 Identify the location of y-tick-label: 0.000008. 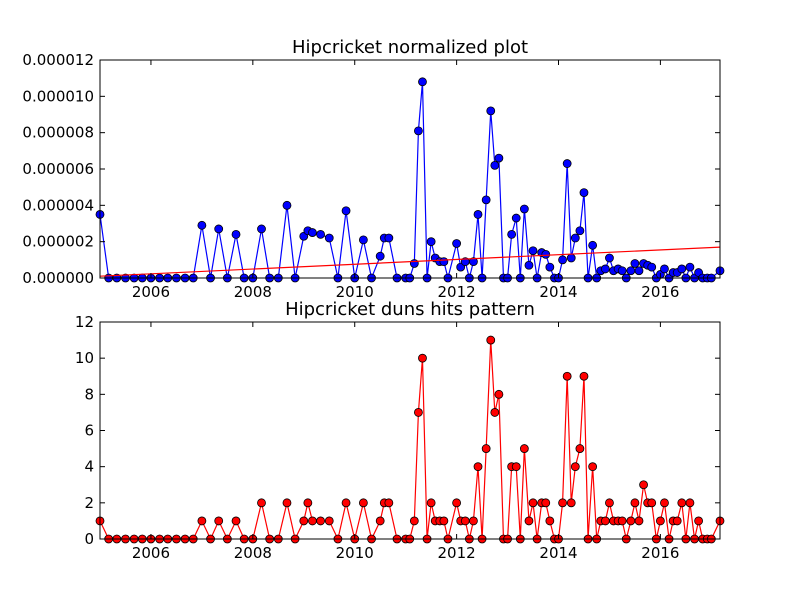
(58, 133).